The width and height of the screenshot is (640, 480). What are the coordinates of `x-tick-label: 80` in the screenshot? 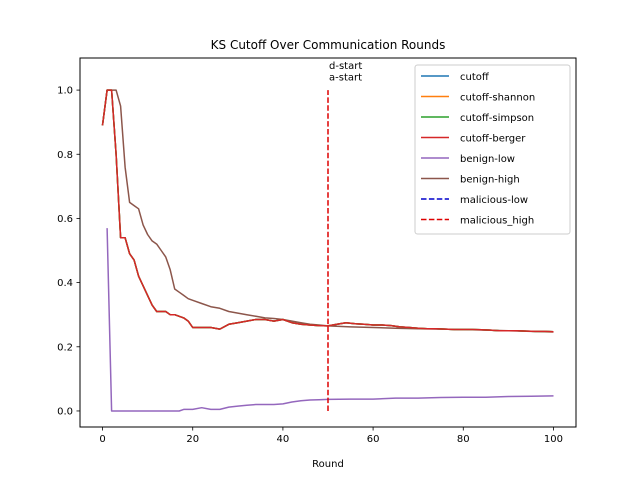 It's located at (463, 439).